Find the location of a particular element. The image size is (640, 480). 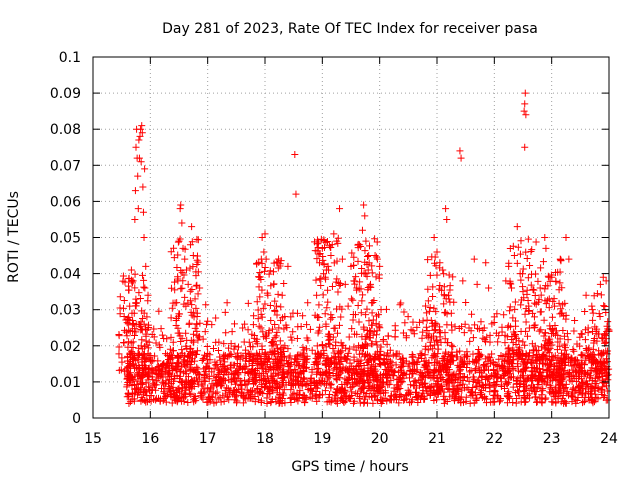

x-axis-label: GPS time / hours is located at coordinates (349, 467).